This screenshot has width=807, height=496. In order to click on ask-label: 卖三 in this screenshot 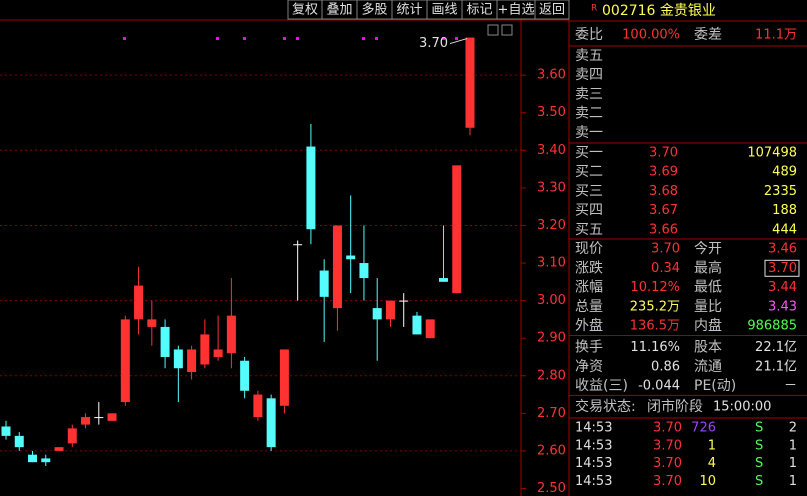, I will do `click(589, 94)`.